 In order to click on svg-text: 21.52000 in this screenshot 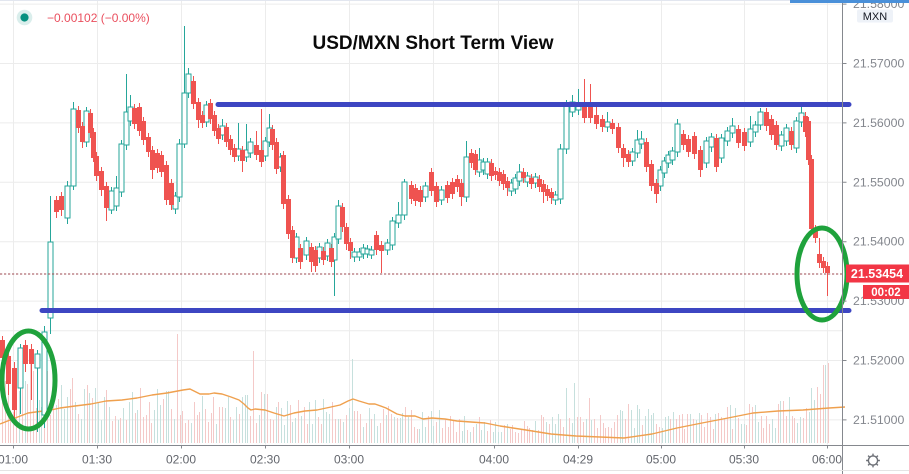, I will do `click(878, 361)`.